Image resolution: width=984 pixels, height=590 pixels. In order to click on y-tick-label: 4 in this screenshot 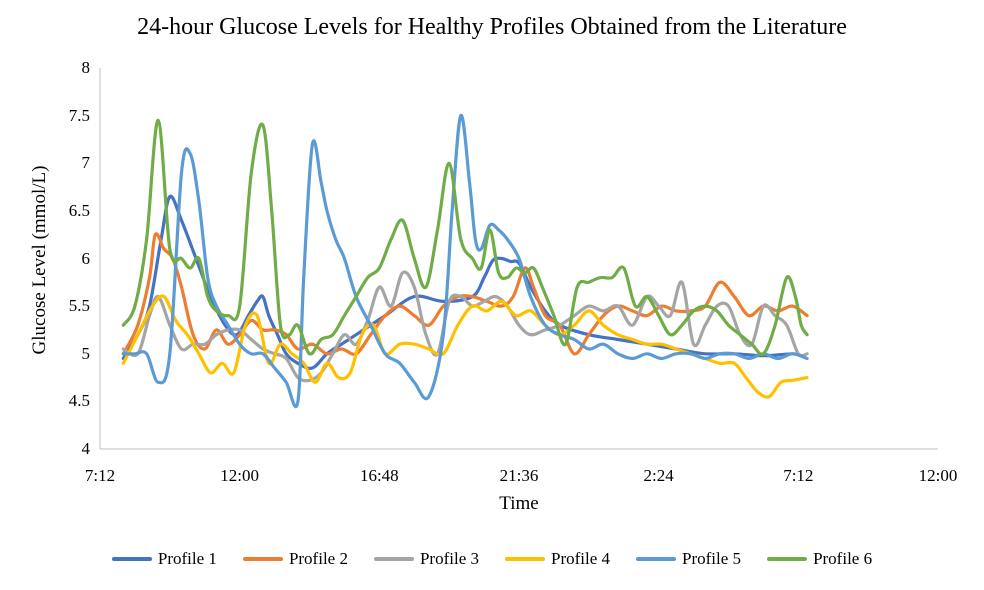, I will do `click(86, 448)`.